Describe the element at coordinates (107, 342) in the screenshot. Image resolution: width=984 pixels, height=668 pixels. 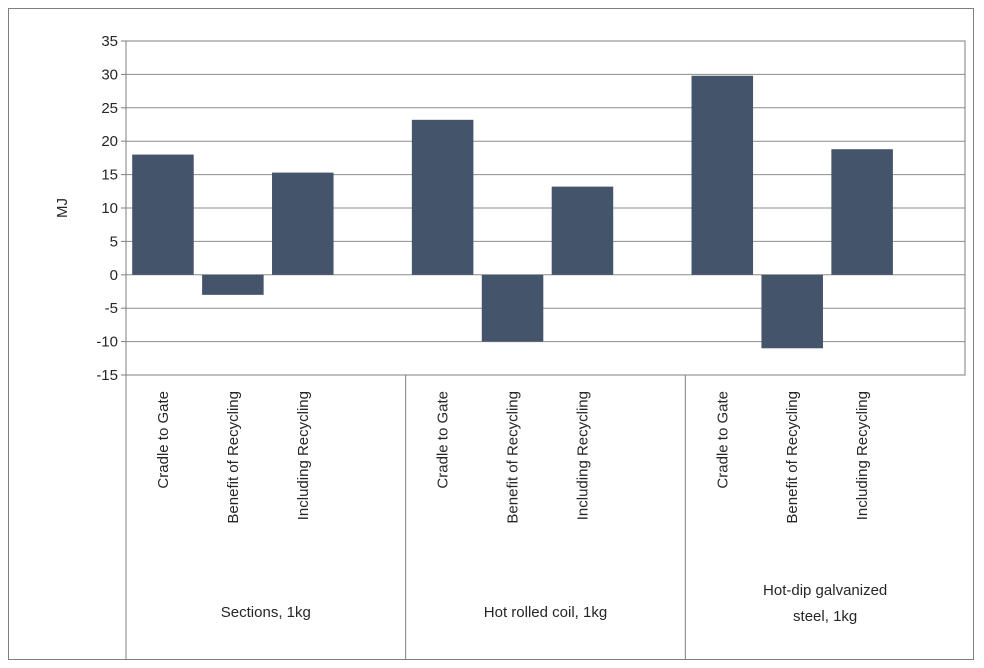
I see `y-tick-label: -10` at that location.